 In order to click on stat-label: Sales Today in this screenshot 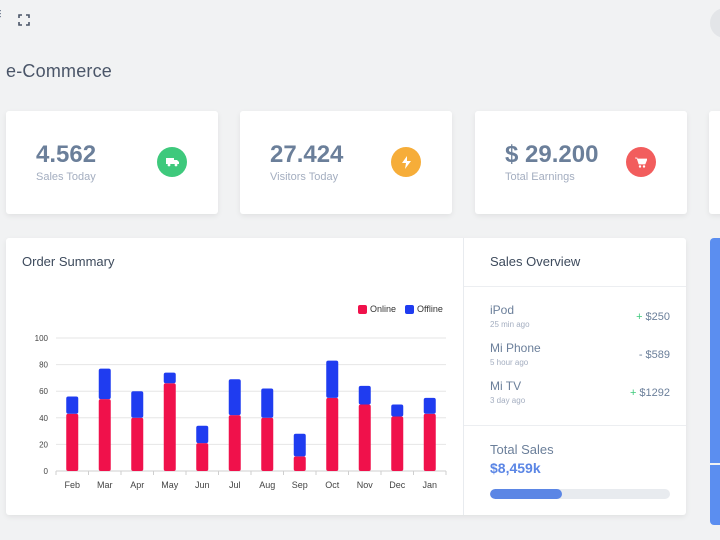, I will do `click(66, 177)`.